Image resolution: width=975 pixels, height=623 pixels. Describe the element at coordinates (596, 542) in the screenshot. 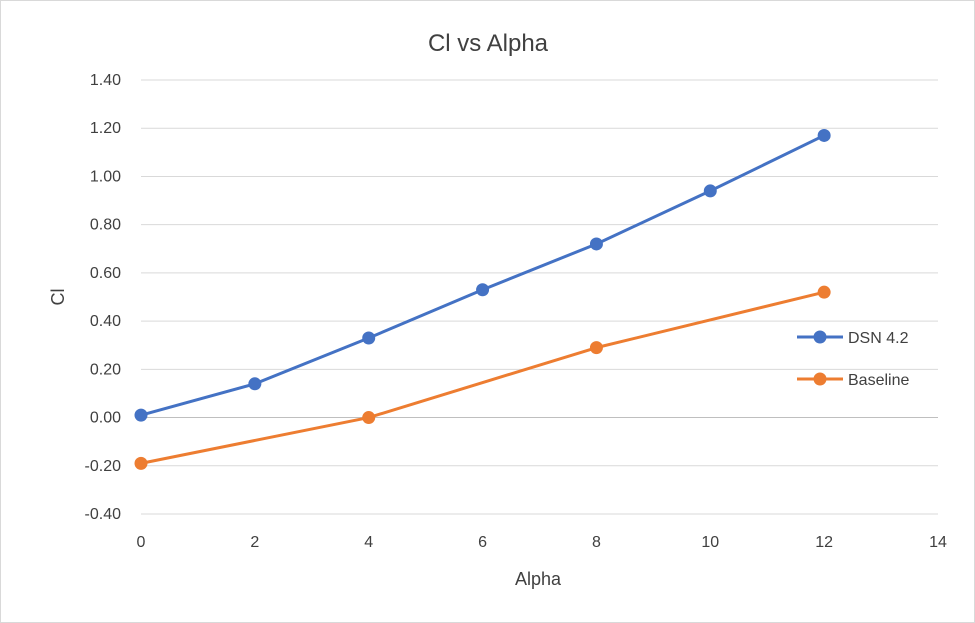

I see `x-tick-label: 8` at that location.